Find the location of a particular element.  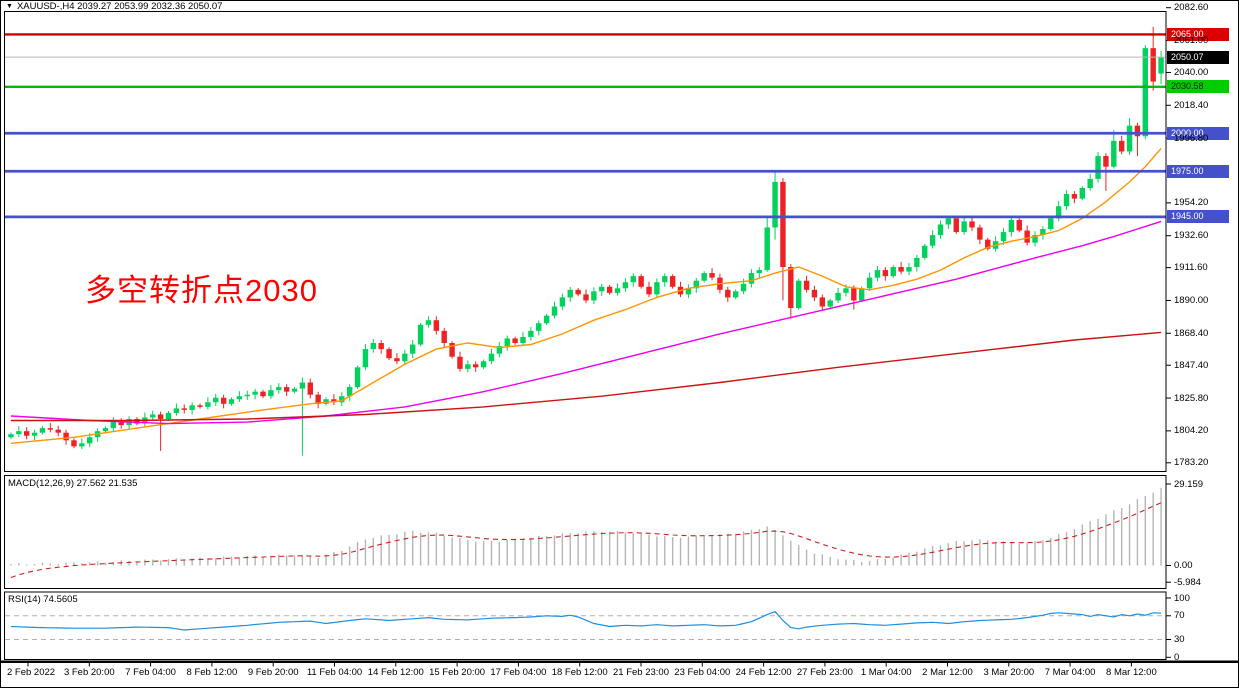

price-badge-2065.00: 2065.00 is located at coordinates (1198, 34).